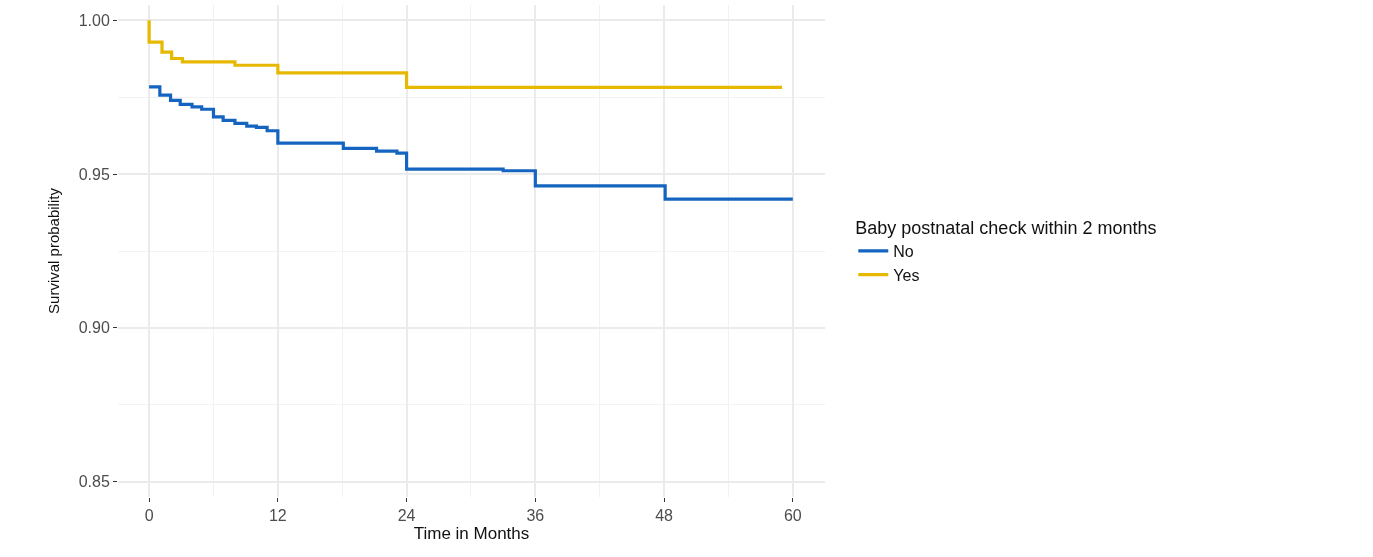 The width and height of the screenshot is (1373, 557). I want to click on x-tick-label: 24, so click(406, 516).